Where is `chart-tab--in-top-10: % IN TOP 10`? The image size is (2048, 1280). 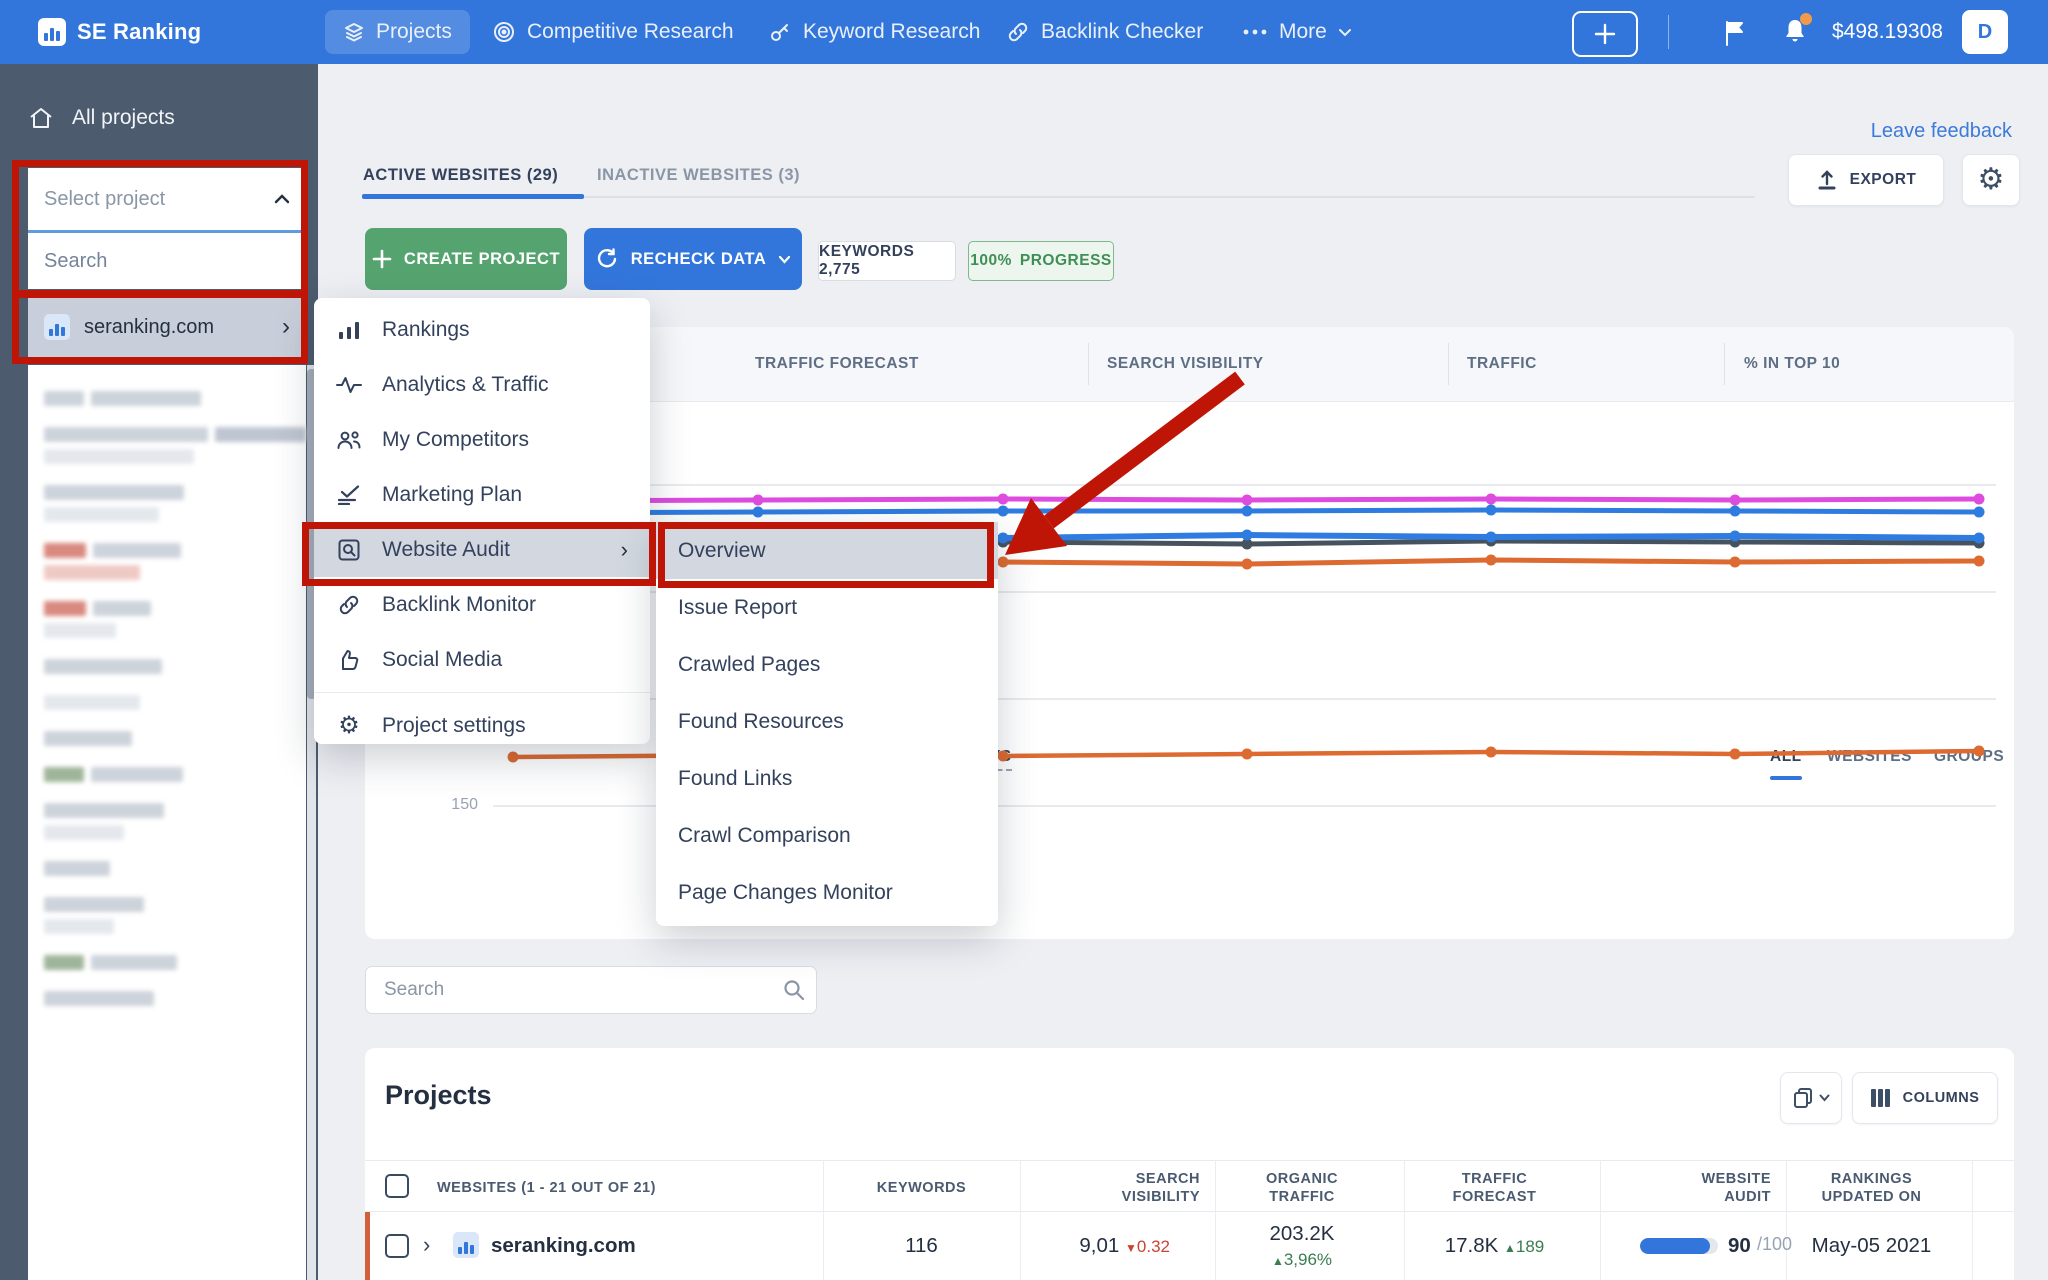
chart-tab--in-top-10: % IN TOP 10 is located at coordinates (1792, 363).